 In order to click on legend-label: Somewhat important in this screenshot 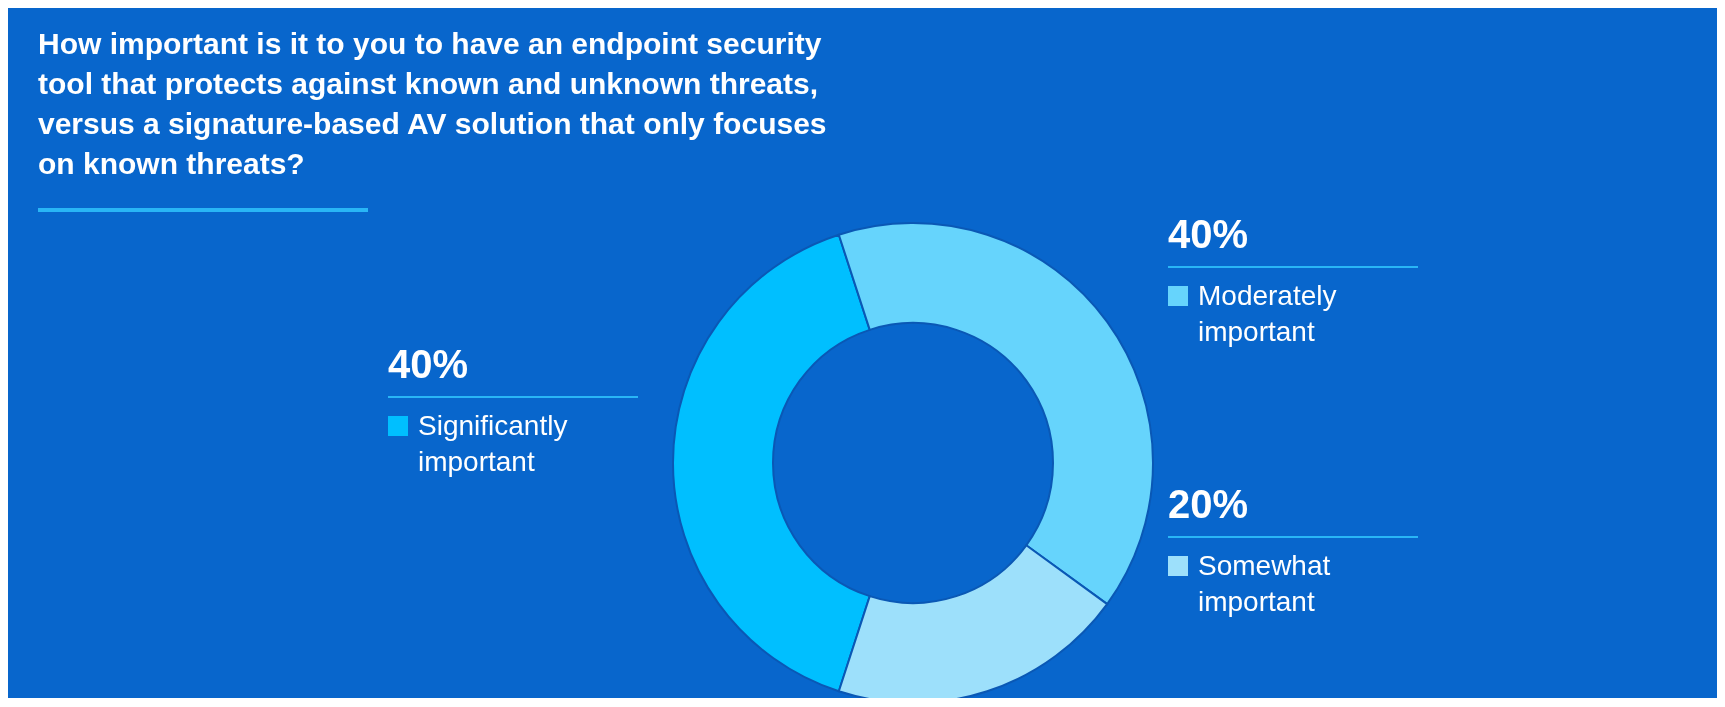, I will do `click(1265, 584)`.